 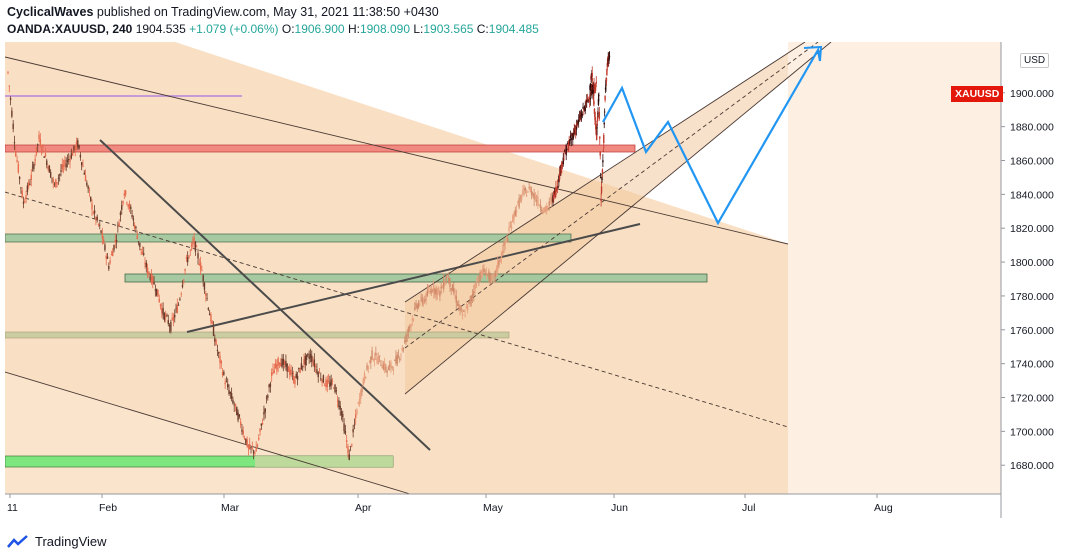 I want to click on high-label: H:, so click(x=353, y=29).